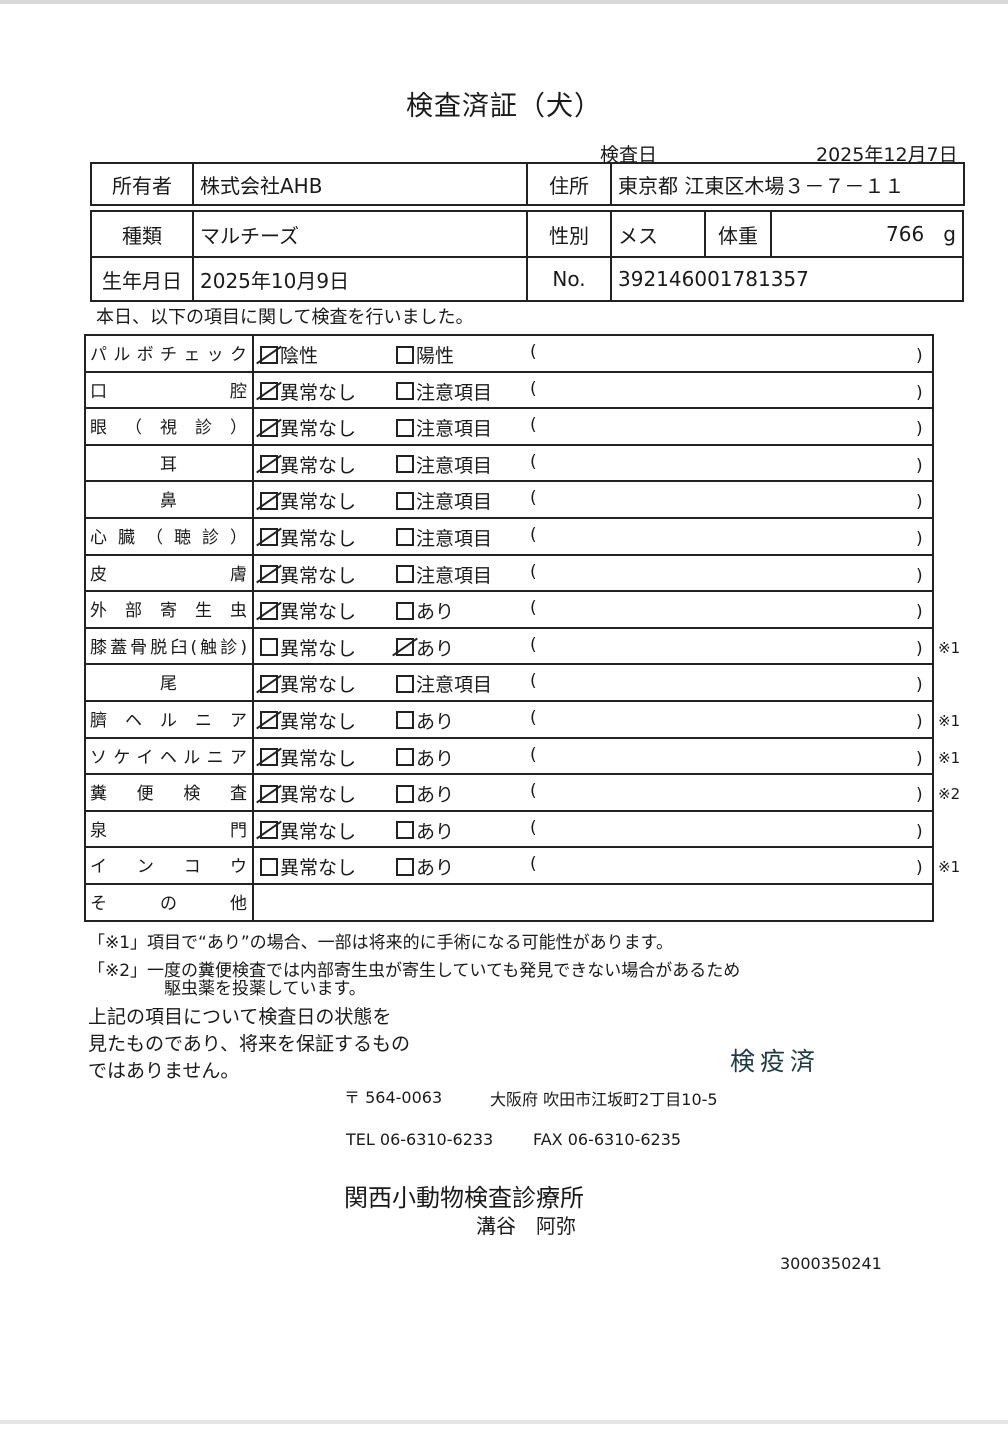  I want to click on exam-item-label: 皮膚, so click(169, 574).